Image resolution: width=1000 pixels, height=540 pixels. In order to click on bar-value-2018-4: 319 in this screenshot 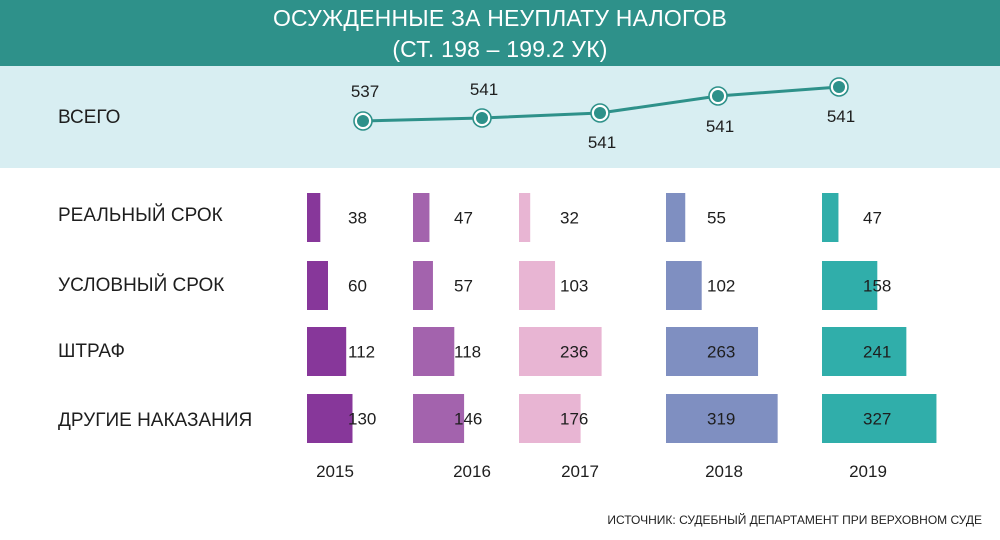, I will do `click(721, 419)`.